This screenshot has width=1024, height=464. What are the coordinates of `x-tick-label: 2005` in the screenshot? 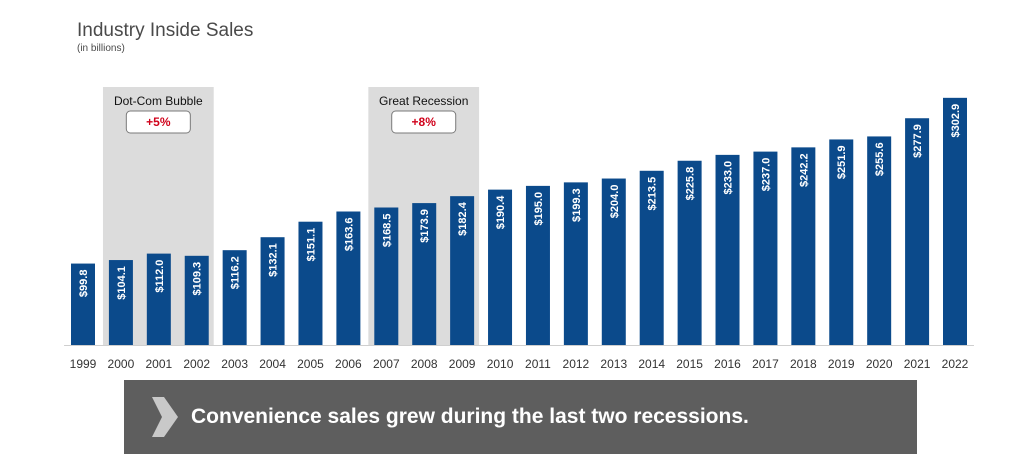 It's located at (310, 364).